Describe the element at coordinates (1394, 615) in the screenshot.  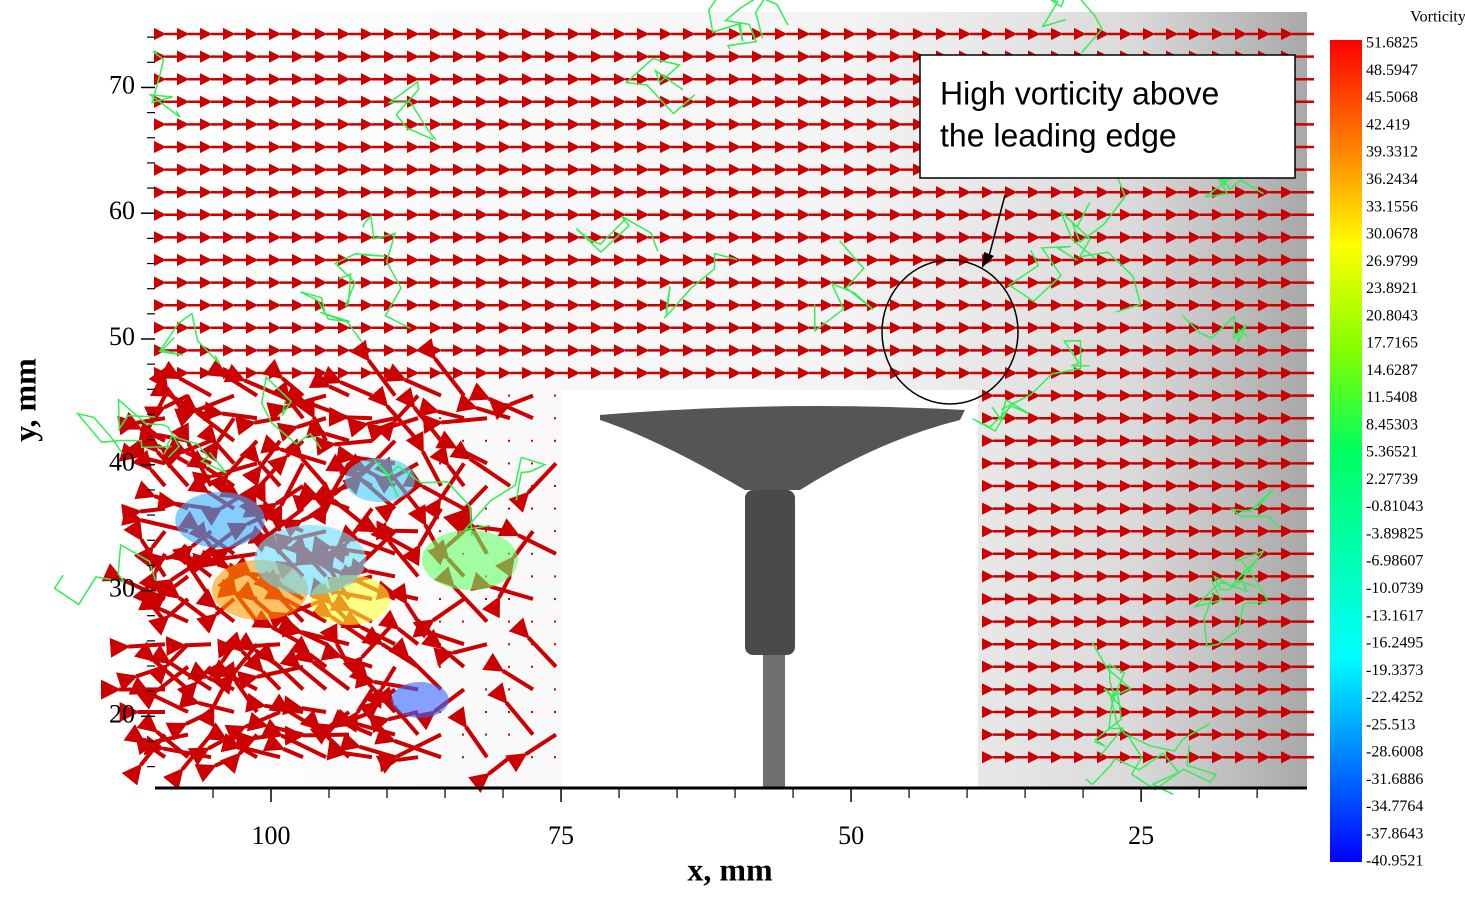
I see `colorbar-label: -13.1617` at that location.